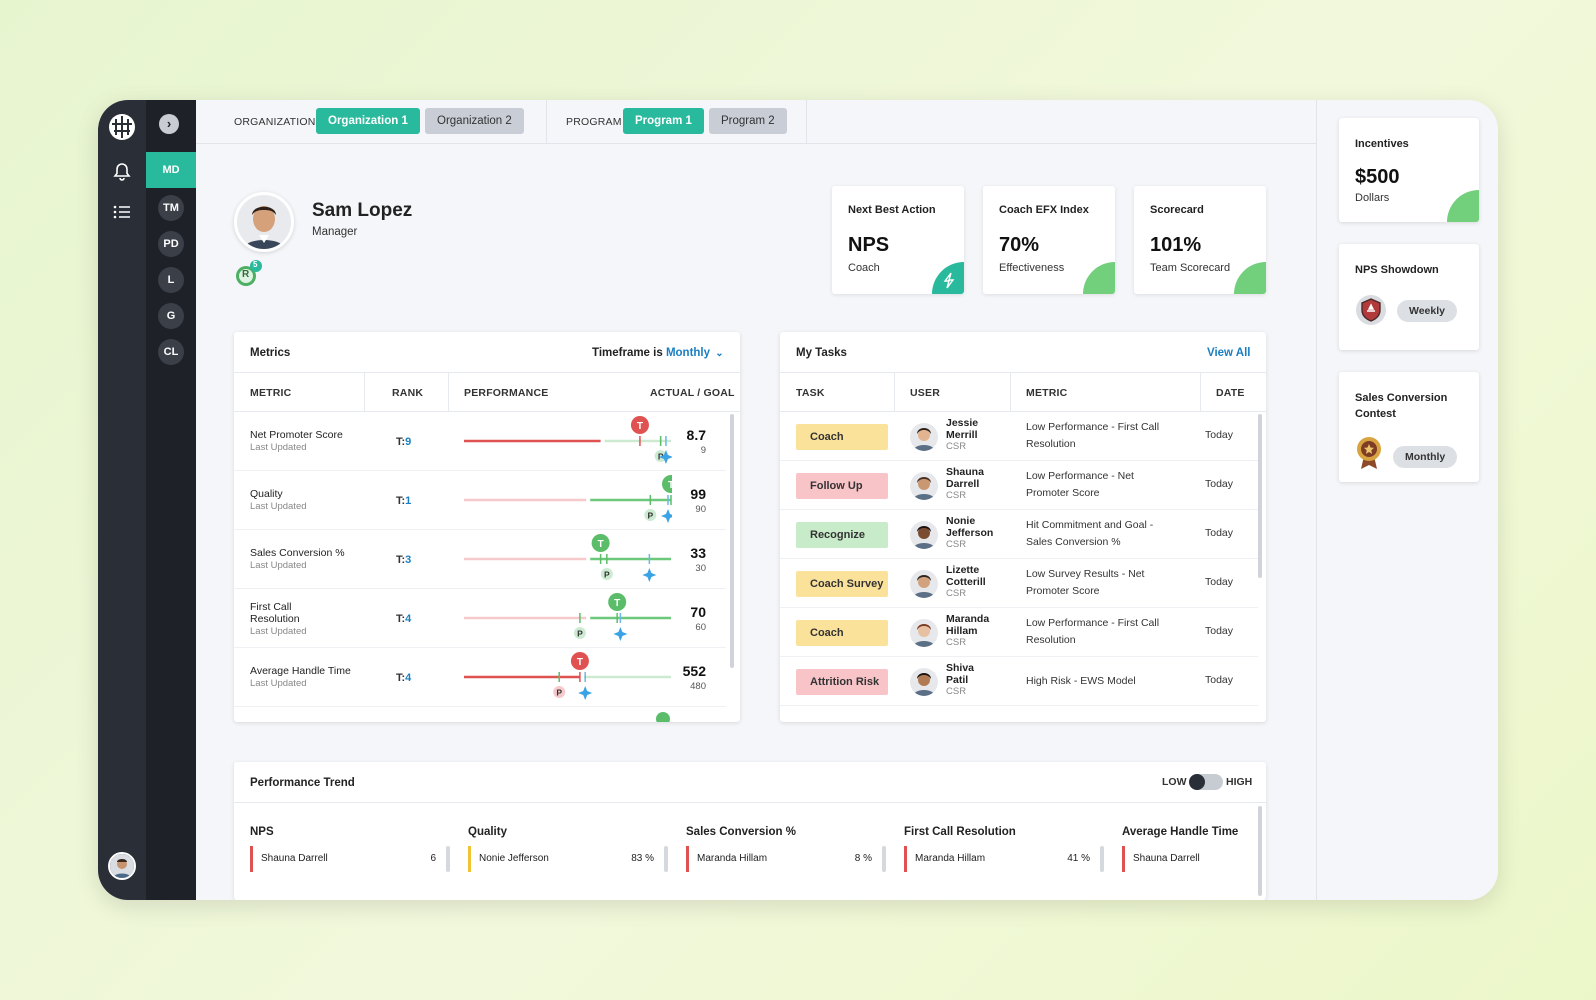  What do you see at coordinates (122, 212) in the screenshot?
I see `list-icon` at bounding box center [122, 212].